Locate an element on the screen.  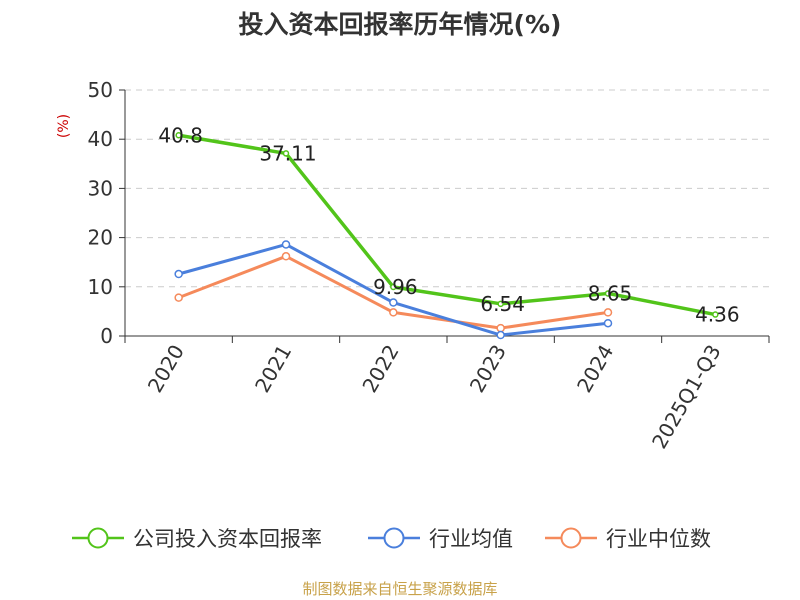
data-label: 4.36 is located at coordinates (717, 315).